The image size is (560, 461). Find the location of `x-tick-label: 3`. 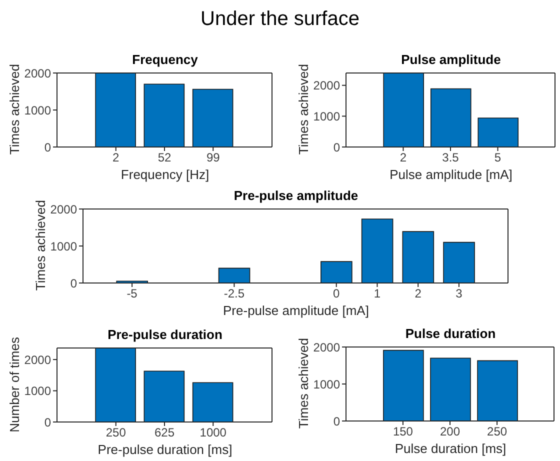

x-tick-label: 3 is located at coordinates (459, 293).